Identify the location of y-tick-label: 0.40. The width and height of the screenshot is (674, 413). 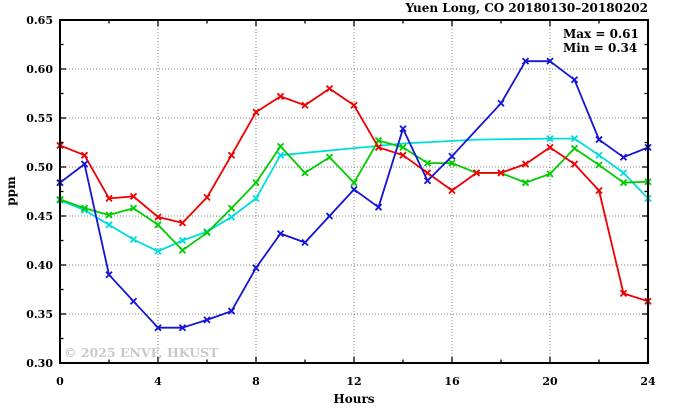
(39, 265).